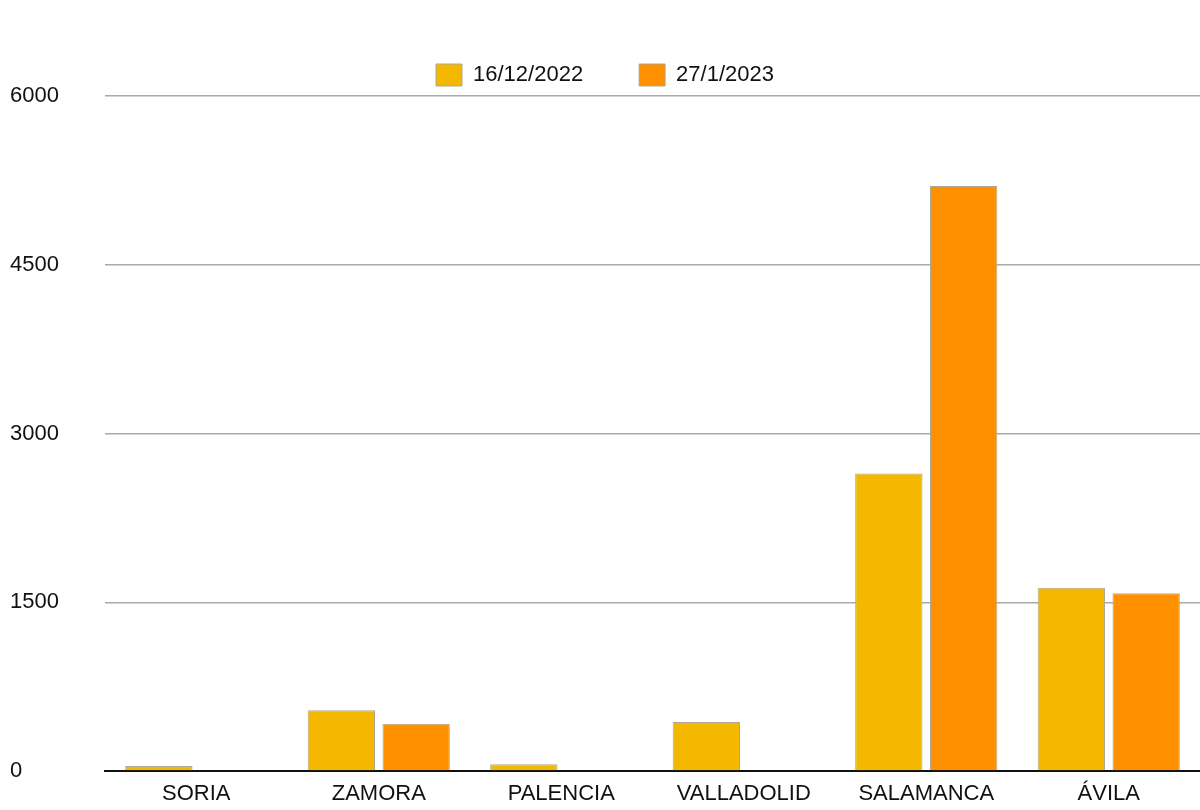  What do you see at coordinates (16, 770) in the screenshot?
I see `y-tick-label: 0` at bounding box center [16, 770].